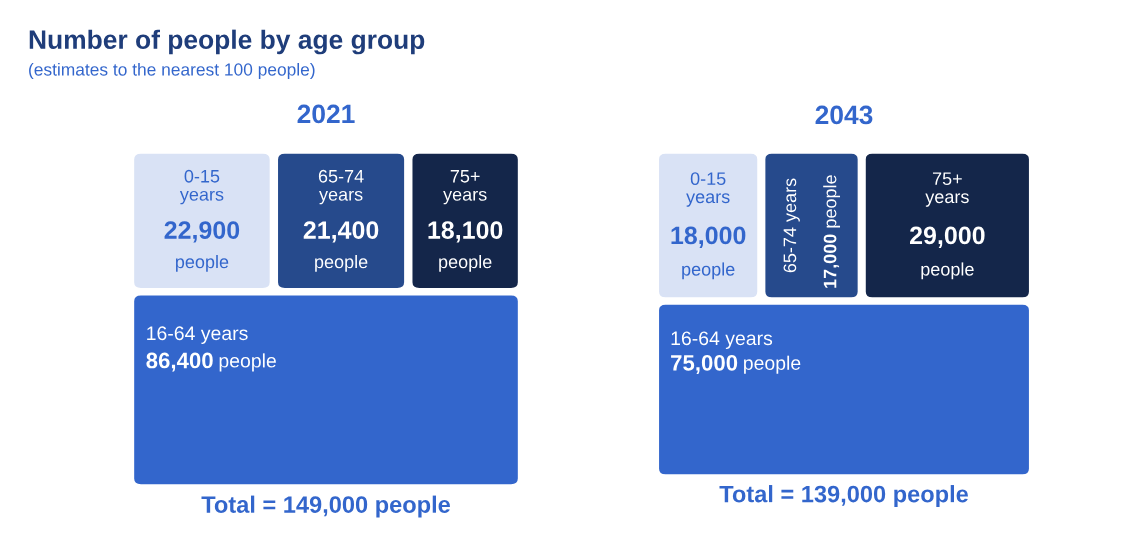 The height and width of the screenshot is (537, 1141). What do you see at coordinates (172, 71) in the screenshot?
I see `text: (estimates to the nearest 100 people)` at bounding box center [172, 71].